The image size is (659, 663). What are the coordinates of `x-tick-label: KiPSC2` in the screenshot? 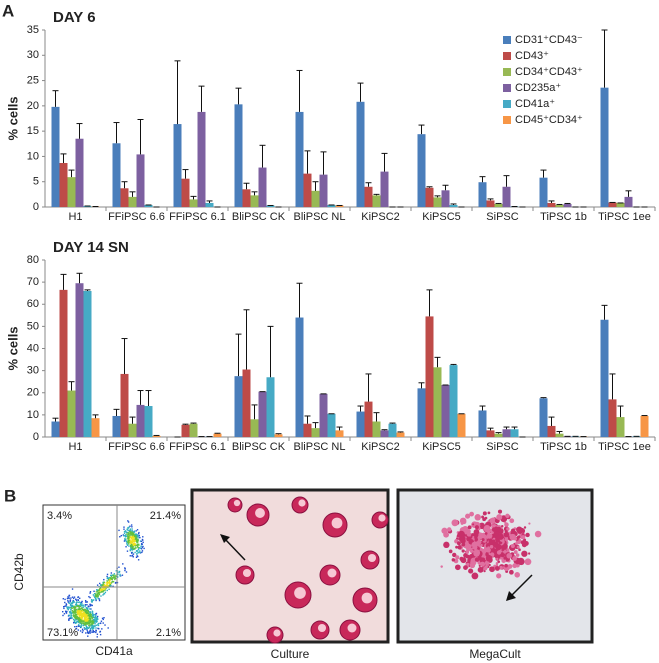 It's located at (380, 447).